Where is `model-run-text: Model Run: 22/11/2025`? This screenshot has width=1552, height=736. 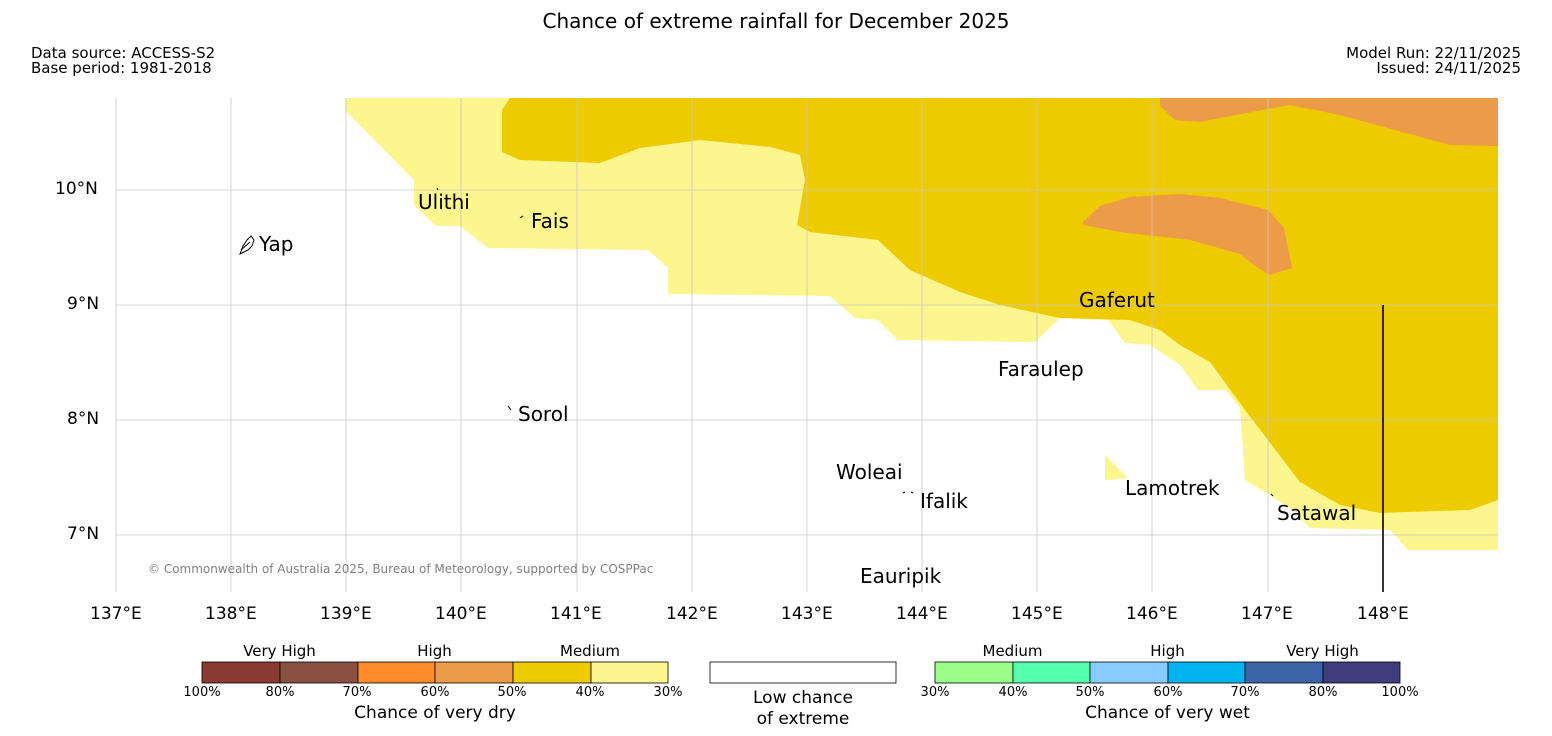 model-run-text: Model Run: 22/11/2025 is located at coordinates (1433, 53).